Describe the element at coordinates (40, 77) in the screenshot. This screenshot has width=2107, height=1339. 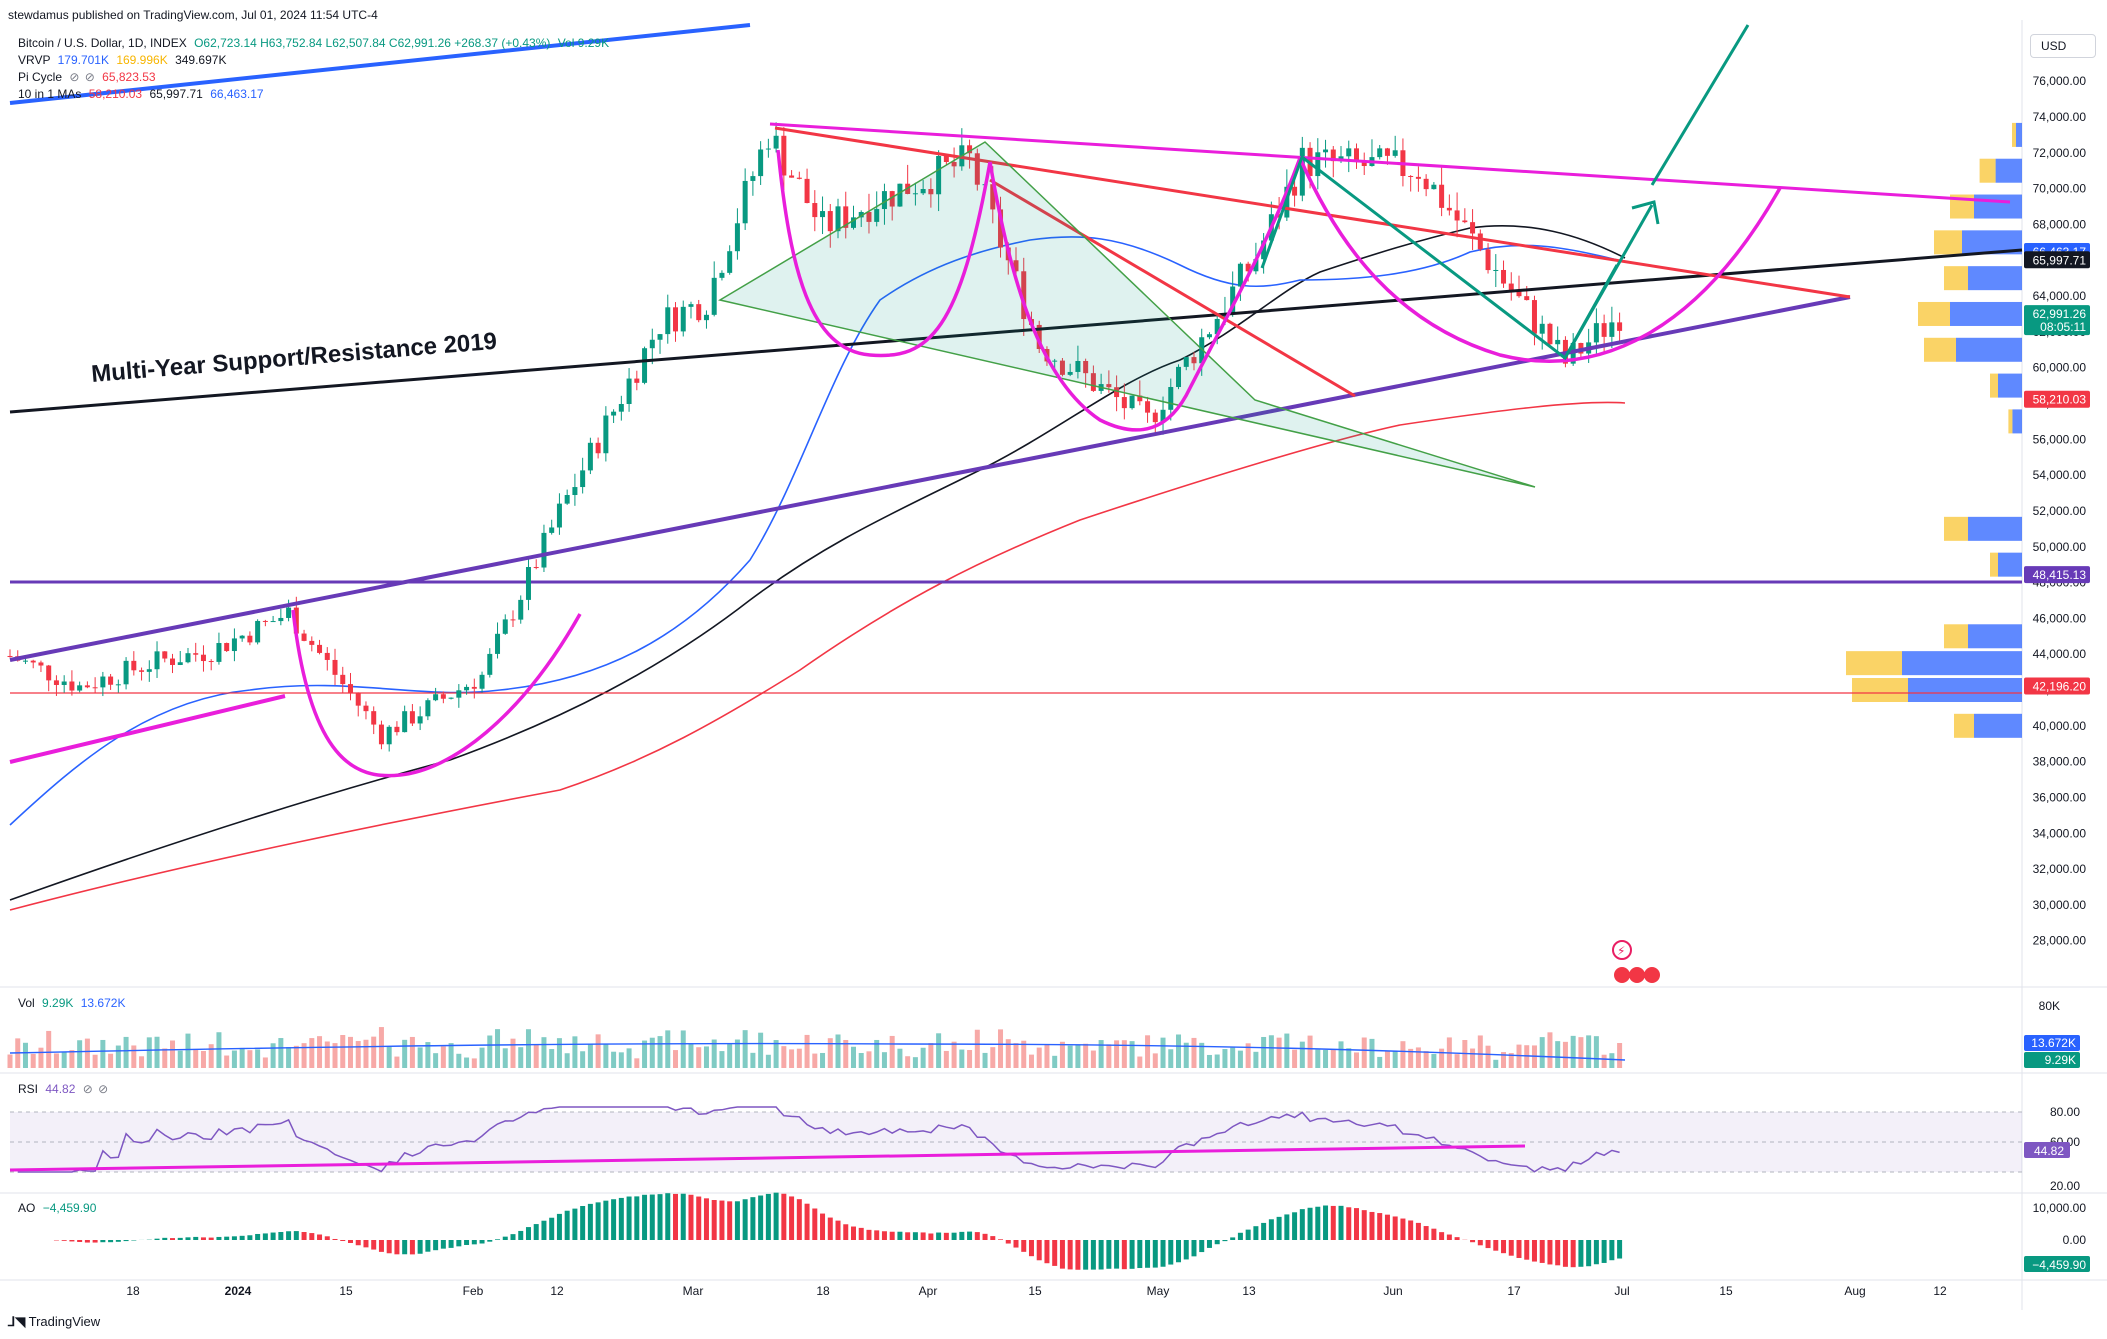
I see `pi-cycle-label: Pi Cycle` at that location.